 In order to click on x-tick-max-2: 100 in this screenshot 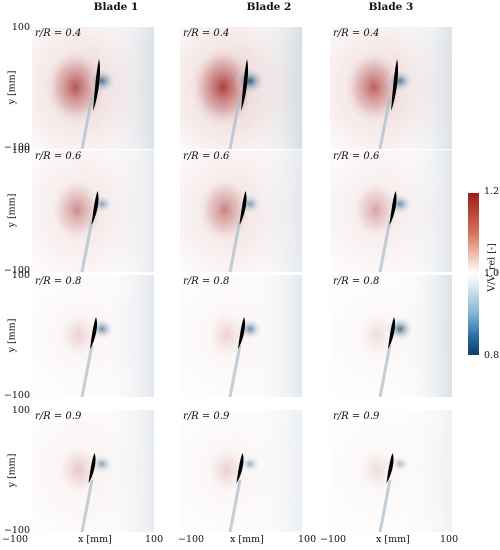, I will do `click(307, 539)`.